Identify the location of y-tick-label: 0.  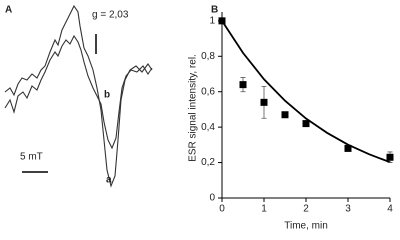
(212, 198).